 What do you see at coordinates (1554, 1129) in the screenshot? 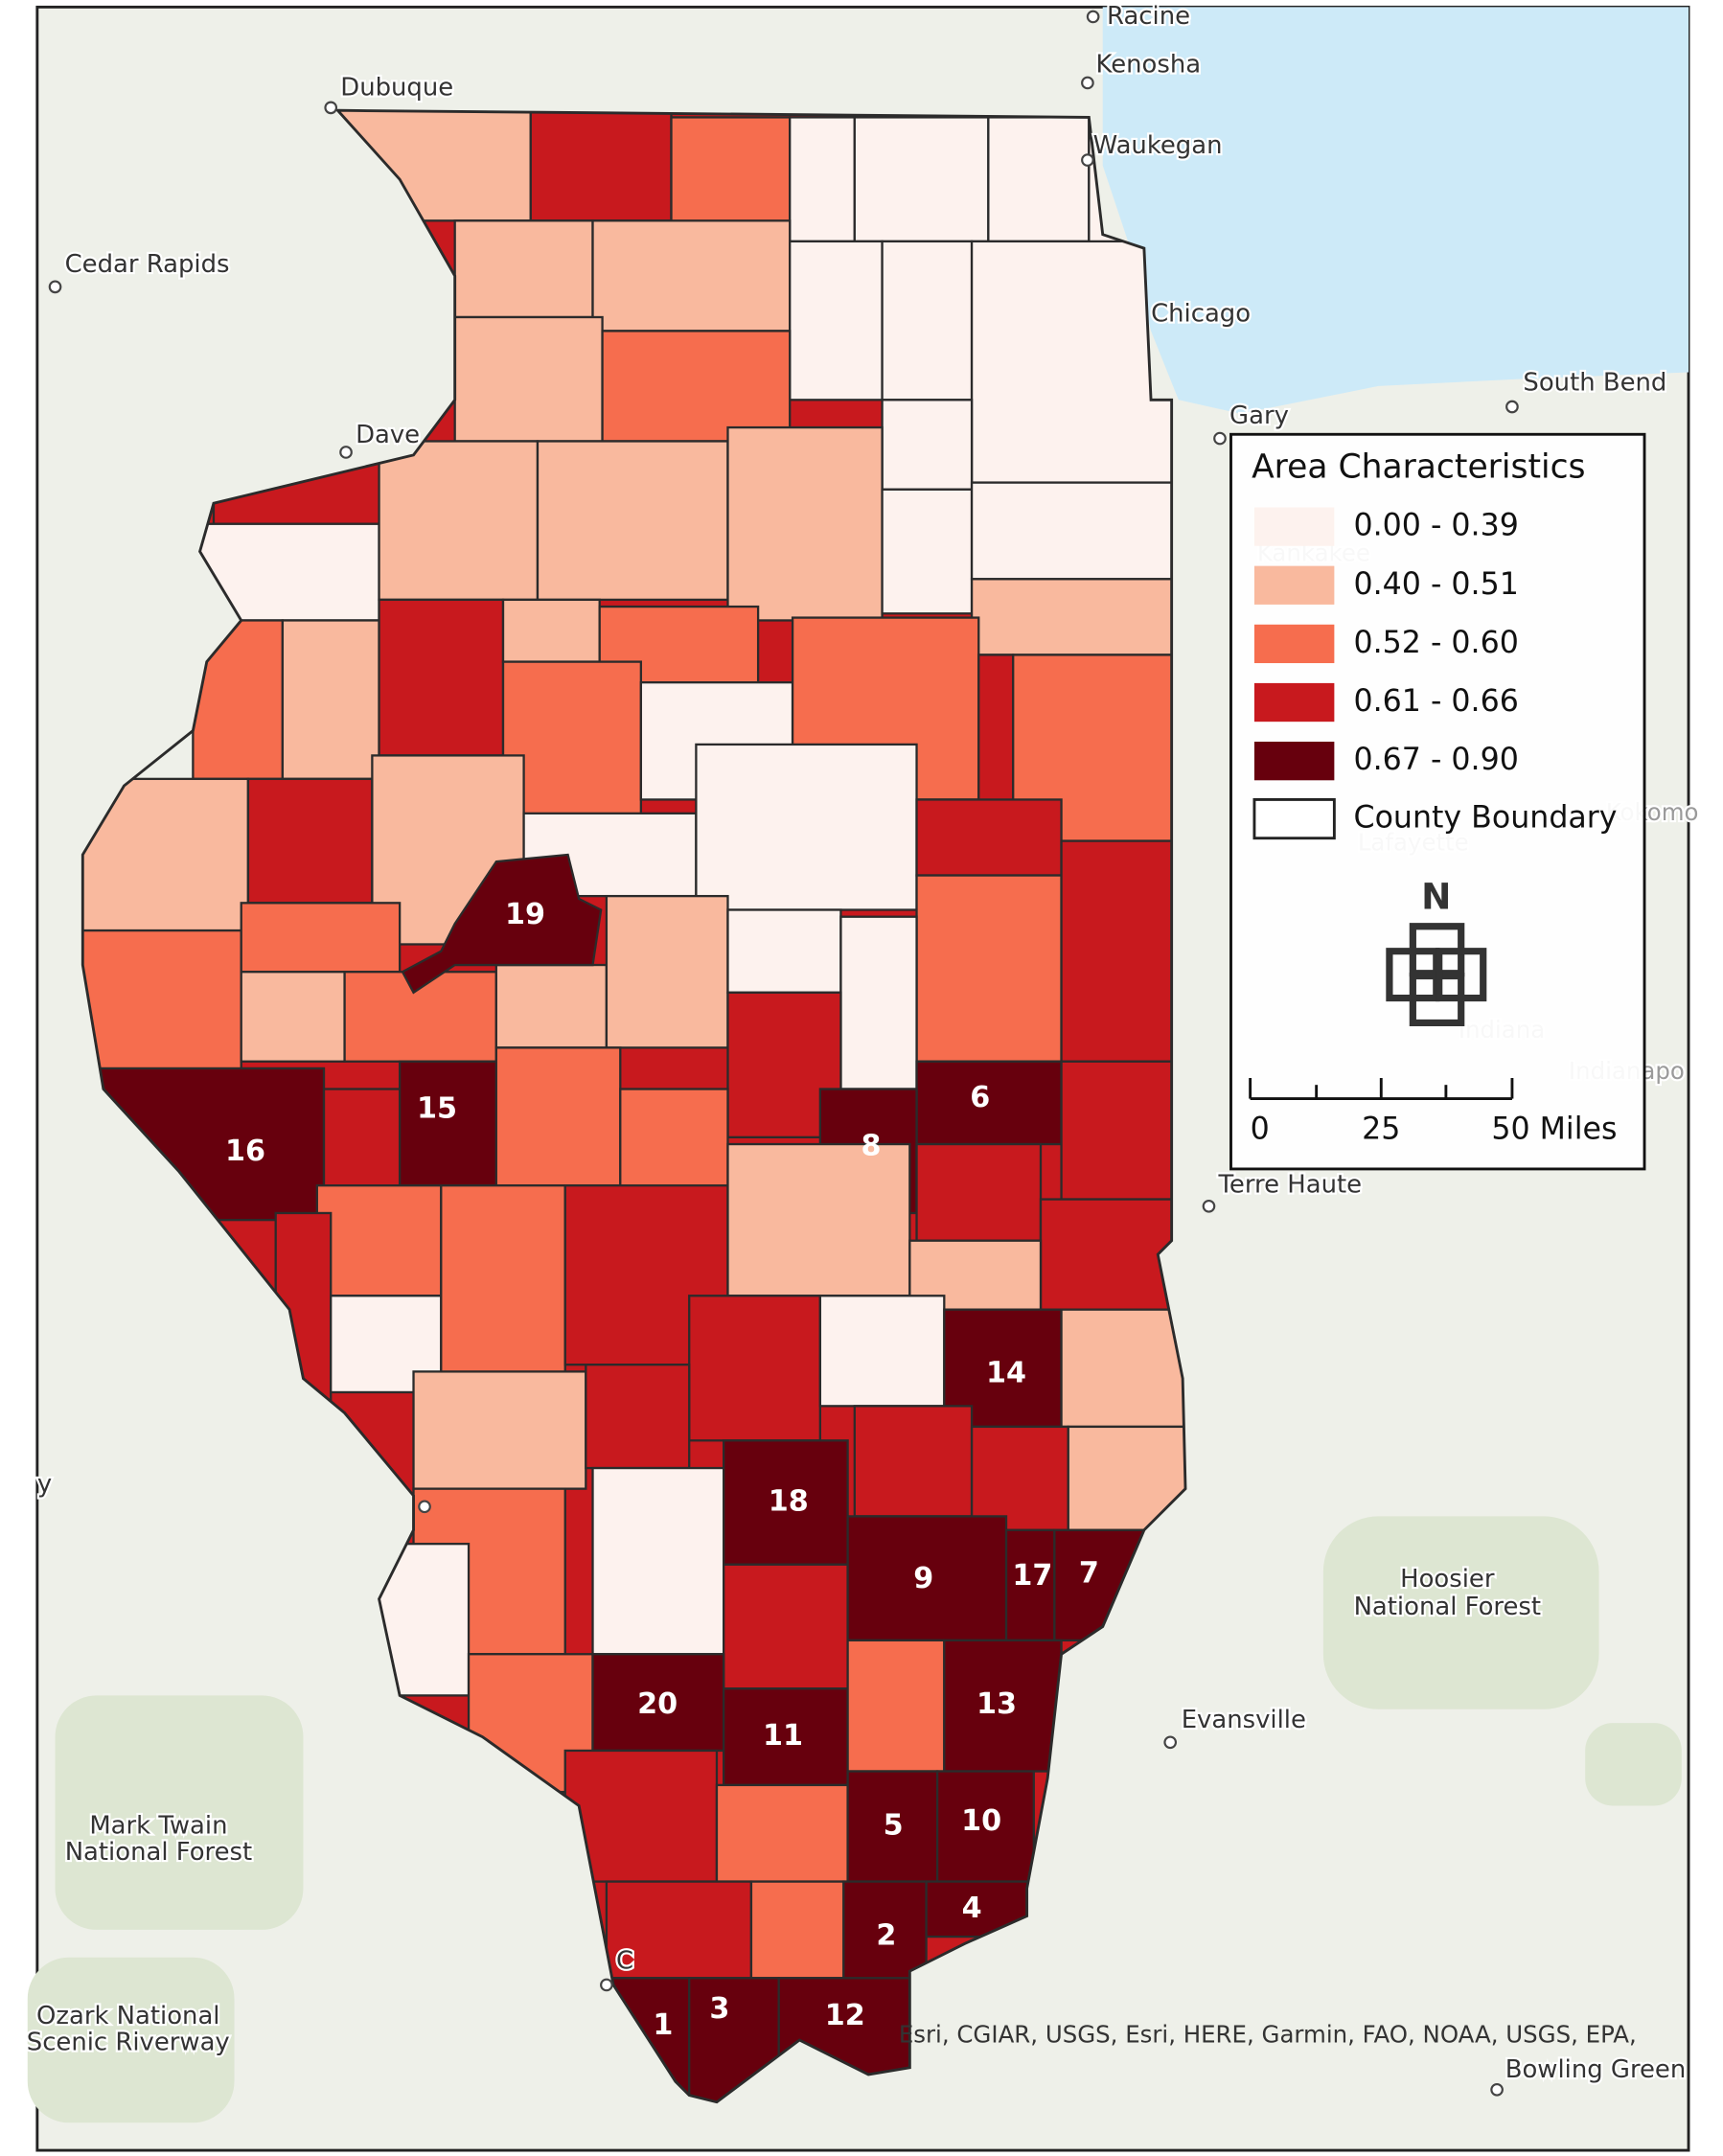
I see `scale-label: 50 Miles` at bounding box center [1554, 1129].